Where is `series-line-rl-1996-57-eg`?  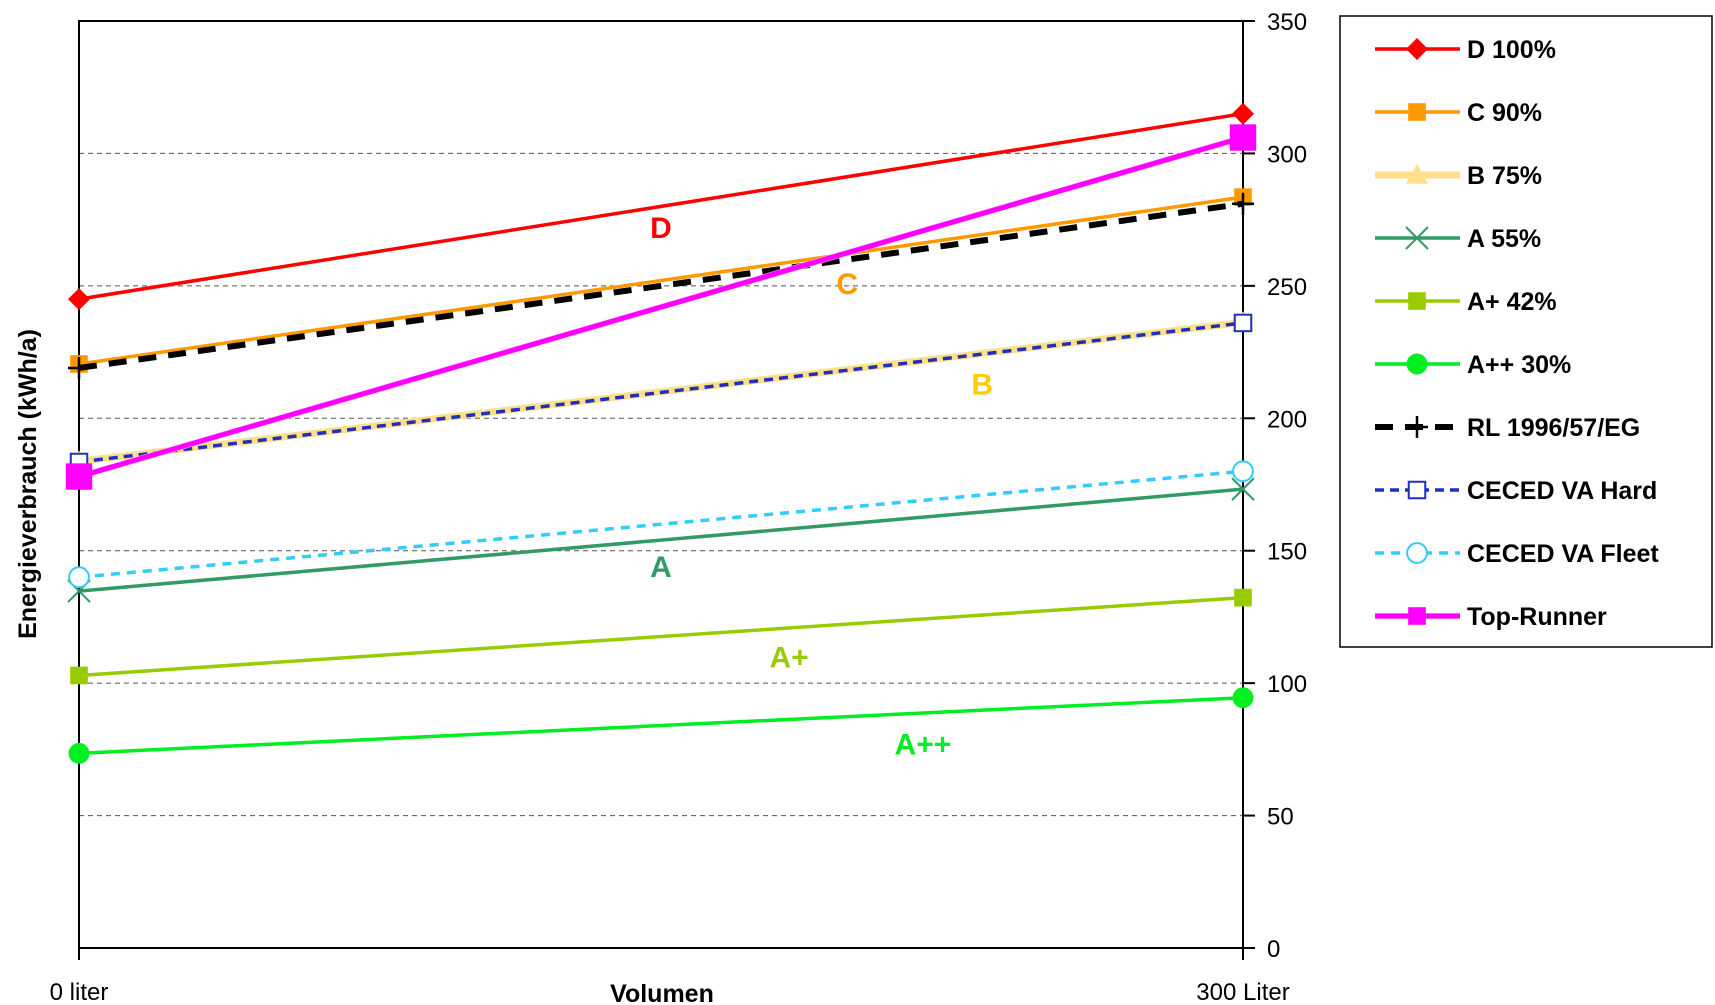 series-line-rl-1996-57-eg is located at coordinates (661, 285).